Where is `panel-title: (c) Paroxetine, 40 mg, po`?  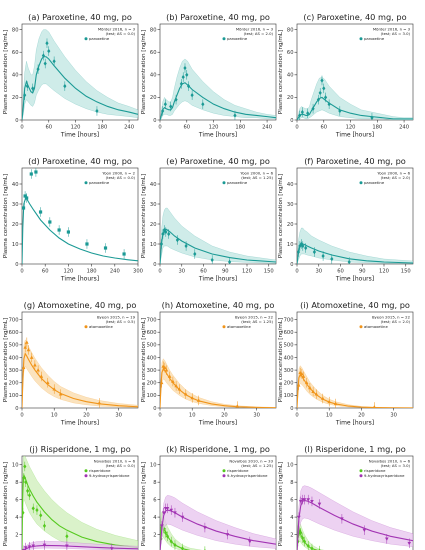 panel-title: (c) Paroxetine, 40 mg, po is located at coordinates (354, 17).